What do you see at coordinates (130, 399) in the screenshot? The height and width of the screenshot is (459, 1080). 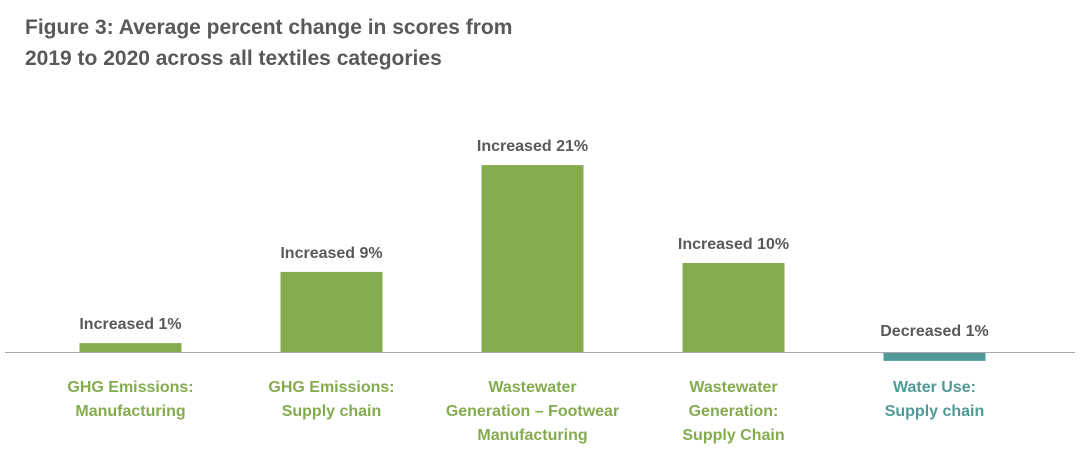 I see `category-label-1: GHG Emissions: Manufacturing` at bounding box center [130, 399].